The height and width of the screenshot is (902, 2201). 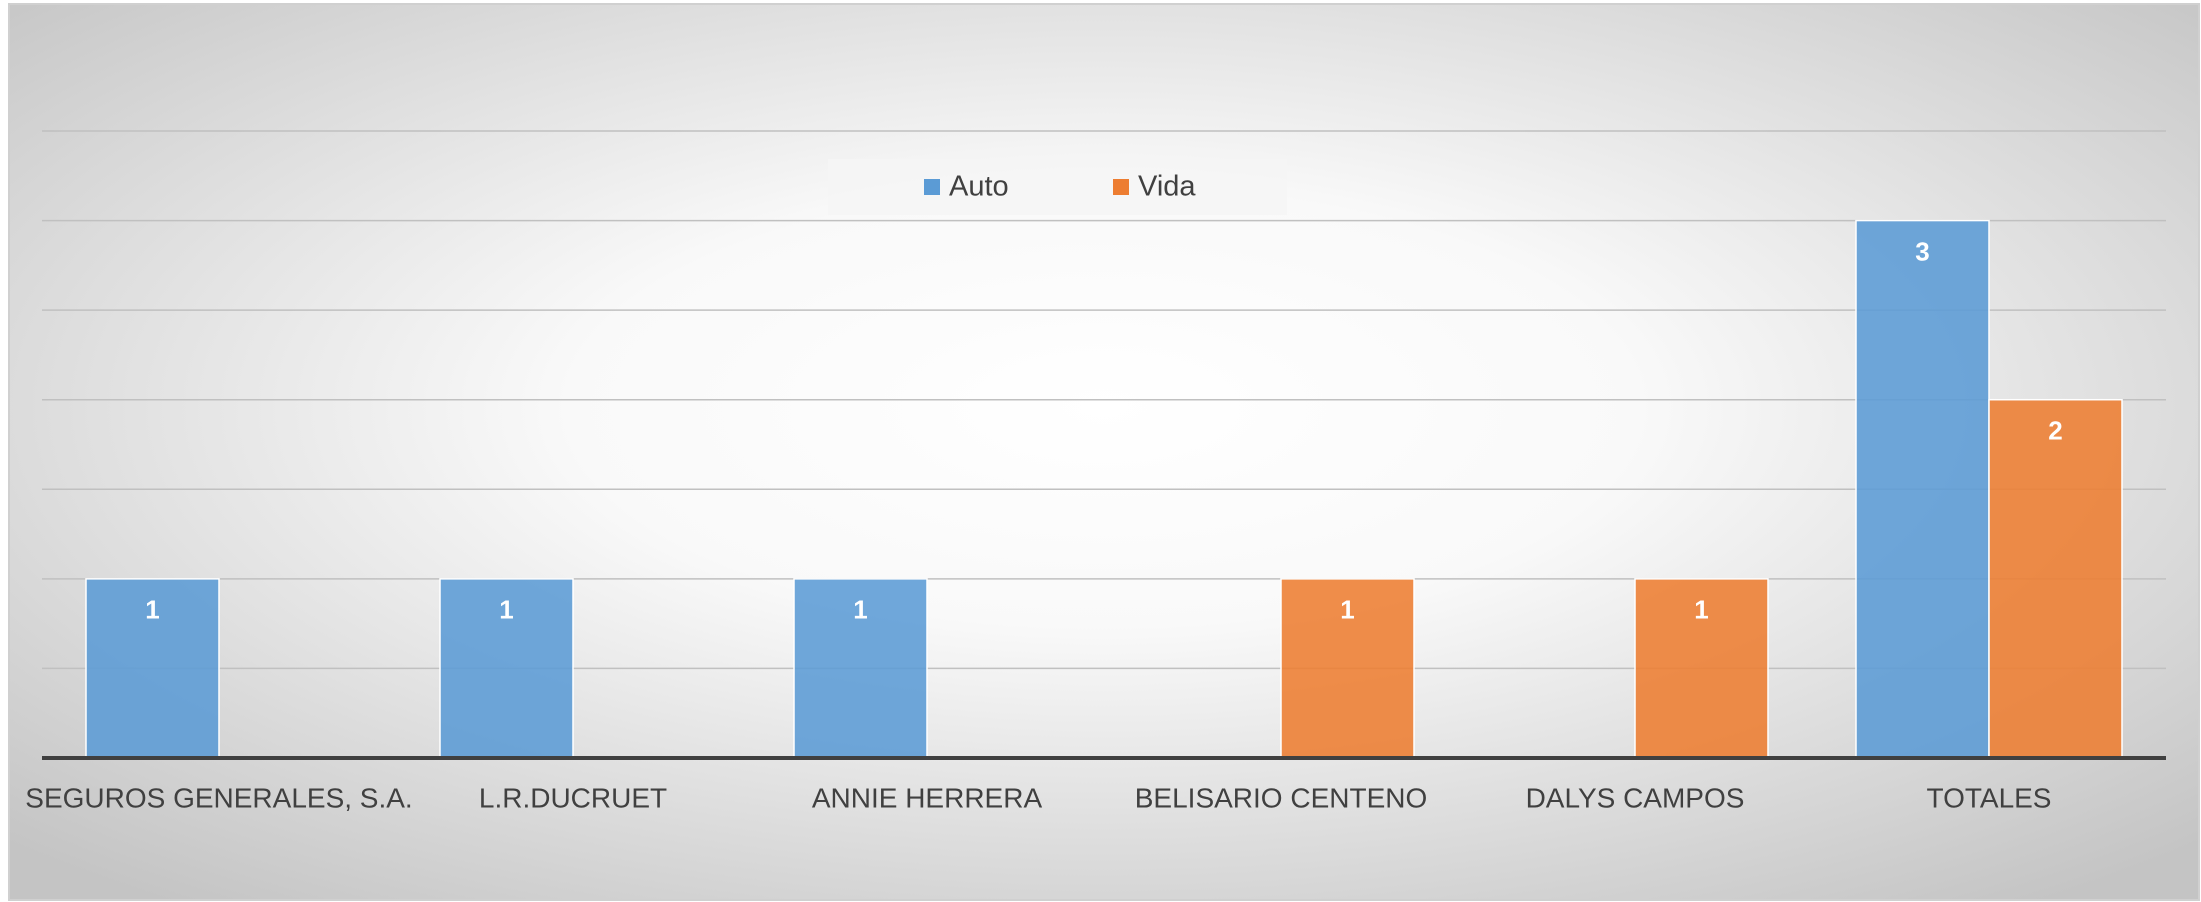 I want to click on legend-label: Vida, so click(x=1167, y=187).